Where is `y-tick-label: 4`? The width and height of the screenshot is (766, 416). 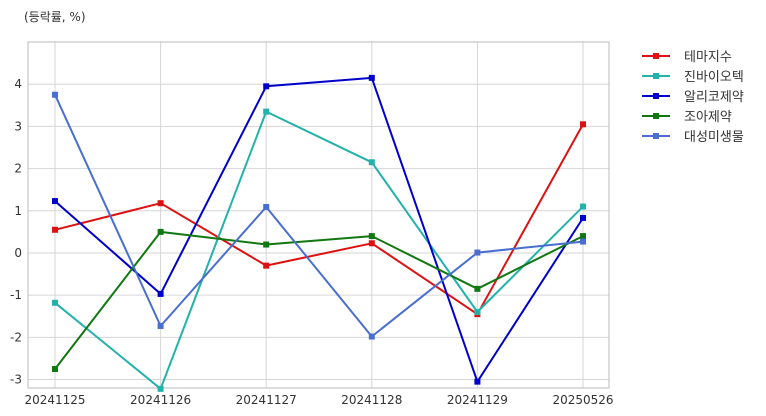 y-tick-label: 4 is located at coordinates (18, 84).